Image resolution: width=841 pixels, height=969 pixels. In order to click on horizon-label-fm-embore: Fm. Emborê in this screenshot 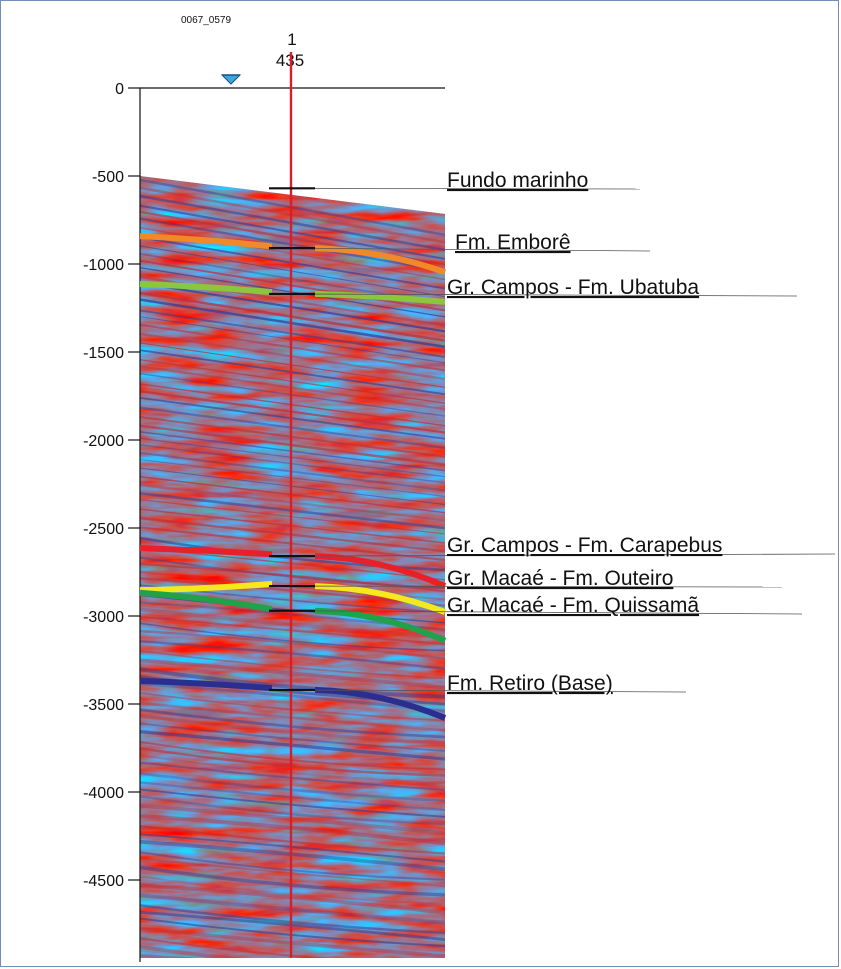, I will do `click(513, 242)`.